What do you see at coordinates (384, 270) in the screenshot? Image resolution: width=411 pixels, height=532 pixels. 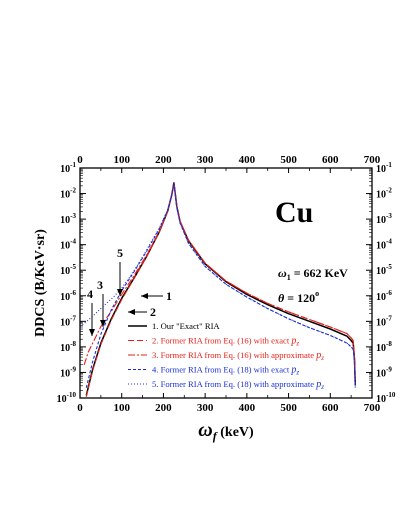 I see `y-tick-label-right: 10⁻⁵` at bounding box center [384, 270].